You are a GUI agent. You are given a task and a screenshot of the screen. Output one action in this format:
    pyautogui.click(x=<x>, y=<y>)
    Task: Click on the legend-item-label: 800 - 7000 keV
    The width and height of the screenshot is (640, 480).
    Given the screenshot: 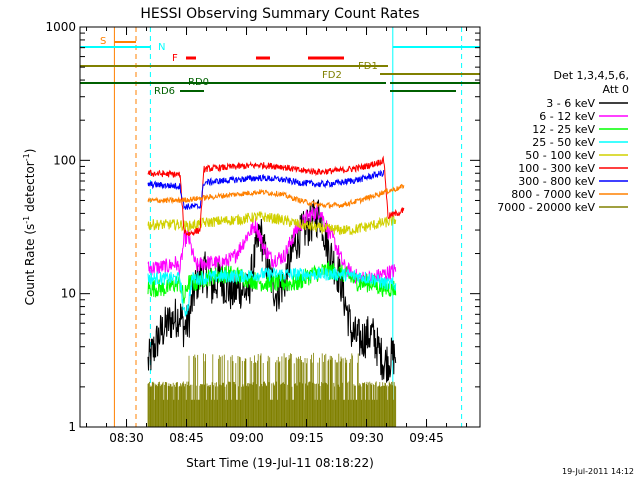 What is the action you would take?
    pyautogui.click(x=553, y=194)
    